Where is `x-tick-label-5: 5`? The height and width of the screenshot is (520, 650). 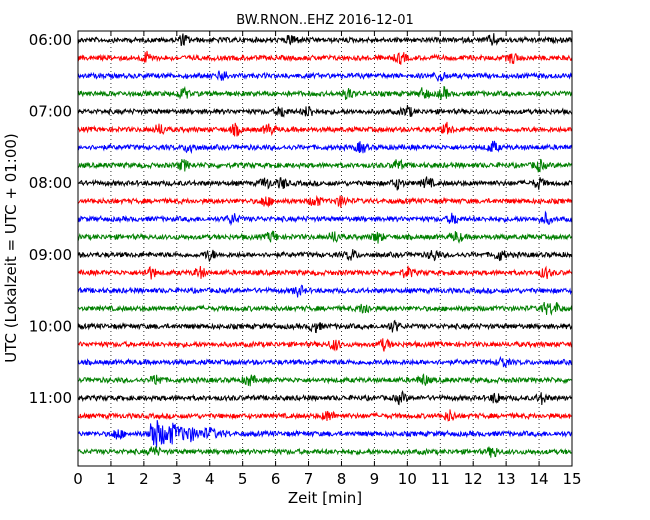 x-tick-label-5: 5 is located at coordinates (243, 479).